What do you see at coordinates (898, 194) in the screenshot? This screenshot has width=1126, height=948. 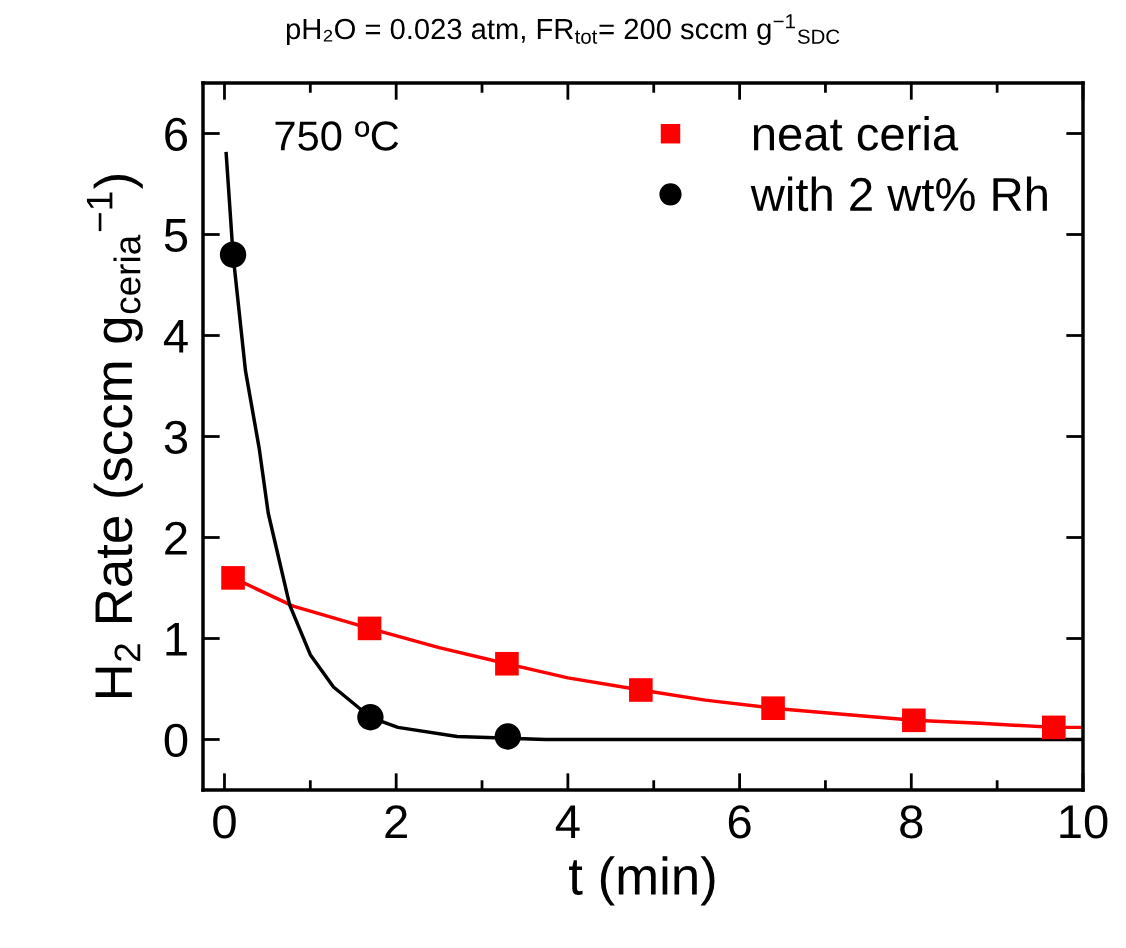 I see `legend-label: with 2 wt% Rh` at bounding box center [898, 194].